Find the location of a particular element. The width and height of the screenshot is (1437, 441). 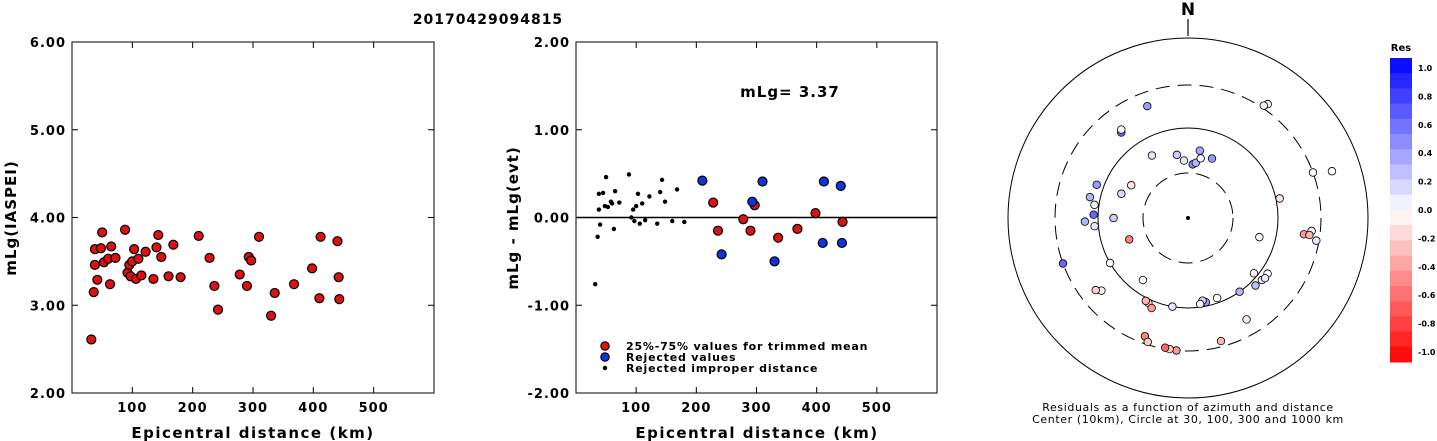

residual-chart-y-tick-label: -1.00 is located at coordinates (549, 306).